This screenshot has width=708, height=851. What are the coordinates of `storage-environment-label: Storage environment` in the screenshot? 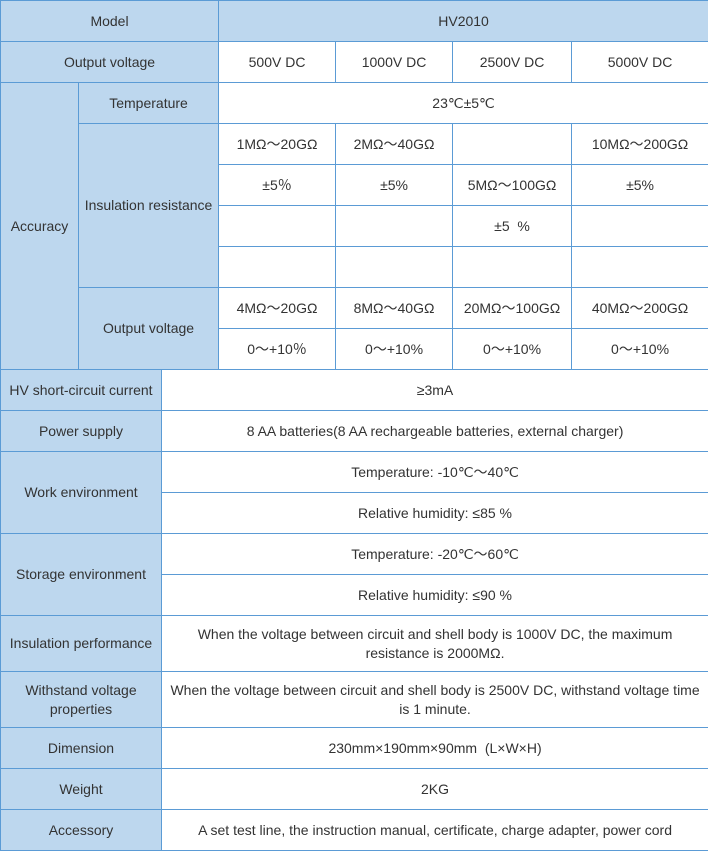 It's located at (81, 575).